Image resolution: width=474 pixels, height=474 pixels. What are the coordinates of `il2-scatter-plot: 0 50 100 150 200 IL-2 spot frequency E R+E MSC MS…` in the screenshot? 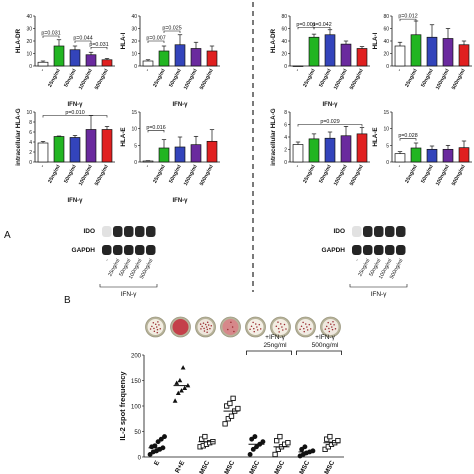 It's located at (231, 404).